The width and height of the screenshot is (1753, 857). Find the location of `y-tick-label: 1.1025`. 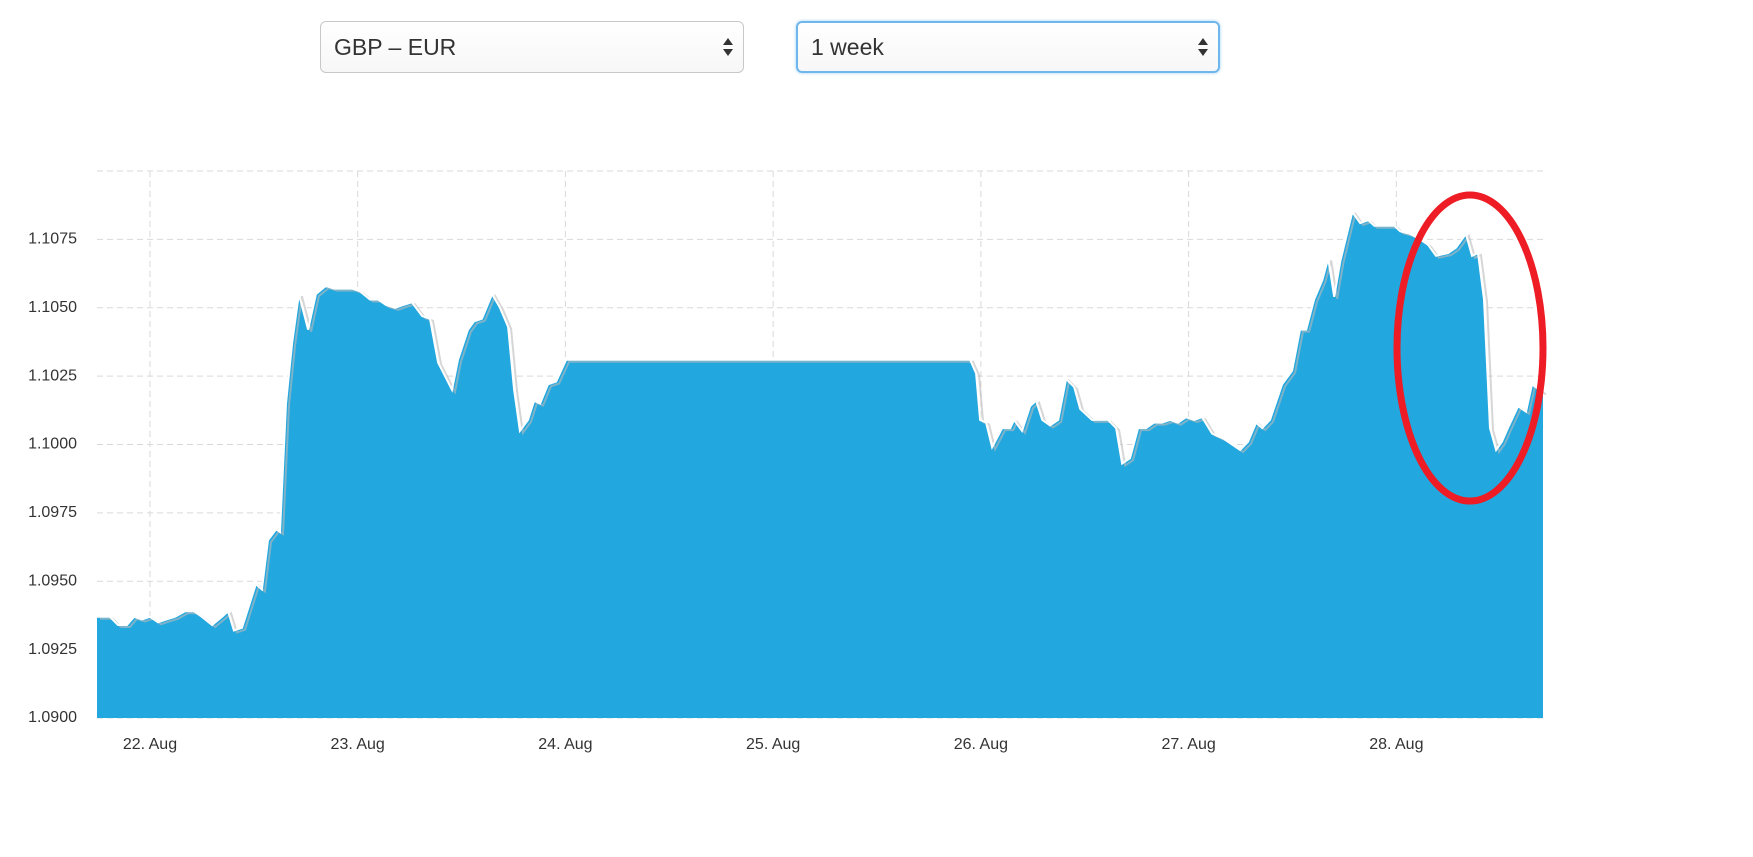

y-tick-label: 1.1025 is located at coordinates (52, 375).